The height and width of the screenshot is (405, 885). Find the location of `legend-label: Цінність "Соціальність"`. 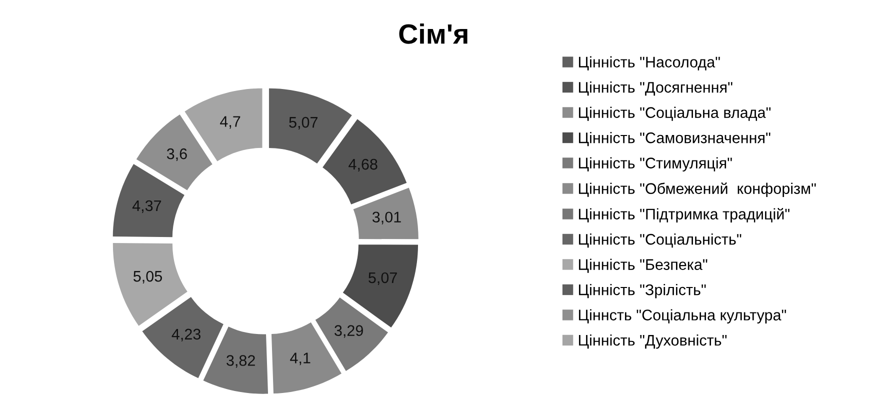

legend-label: Цінність "Соціальність" is located at coordinates (660, 241).